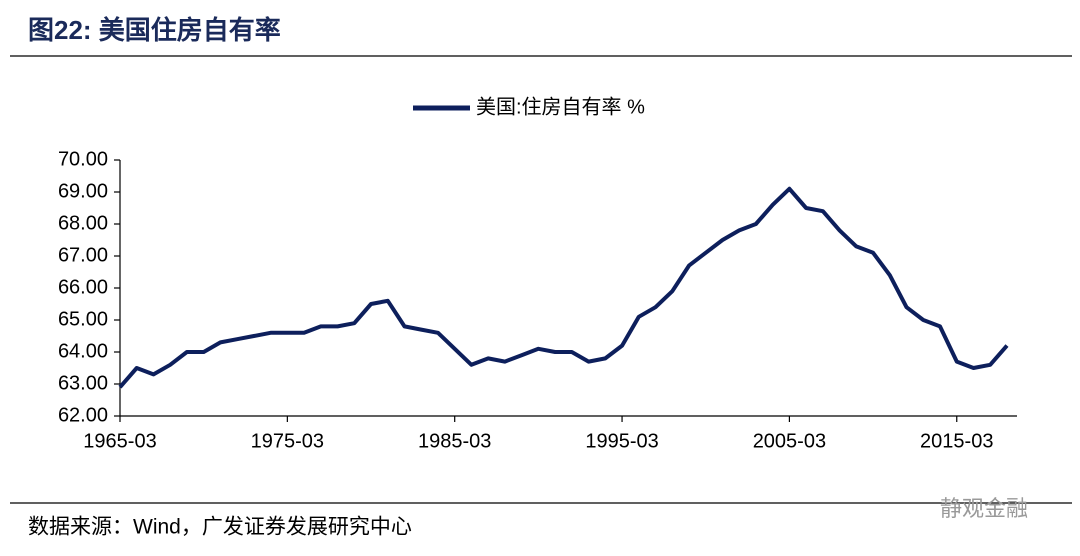 This screenshot has height=556, width=1080. I want to click on y-tick-label: 65.00, so click(83, 319).